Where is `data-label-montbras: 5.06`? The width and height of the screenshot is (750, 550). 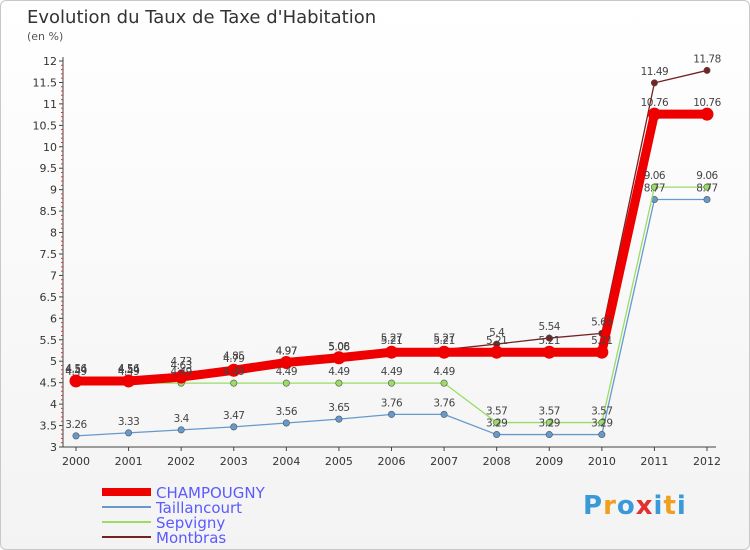 data-label-montbras: 5.06 is located at coordinates (339, 348).